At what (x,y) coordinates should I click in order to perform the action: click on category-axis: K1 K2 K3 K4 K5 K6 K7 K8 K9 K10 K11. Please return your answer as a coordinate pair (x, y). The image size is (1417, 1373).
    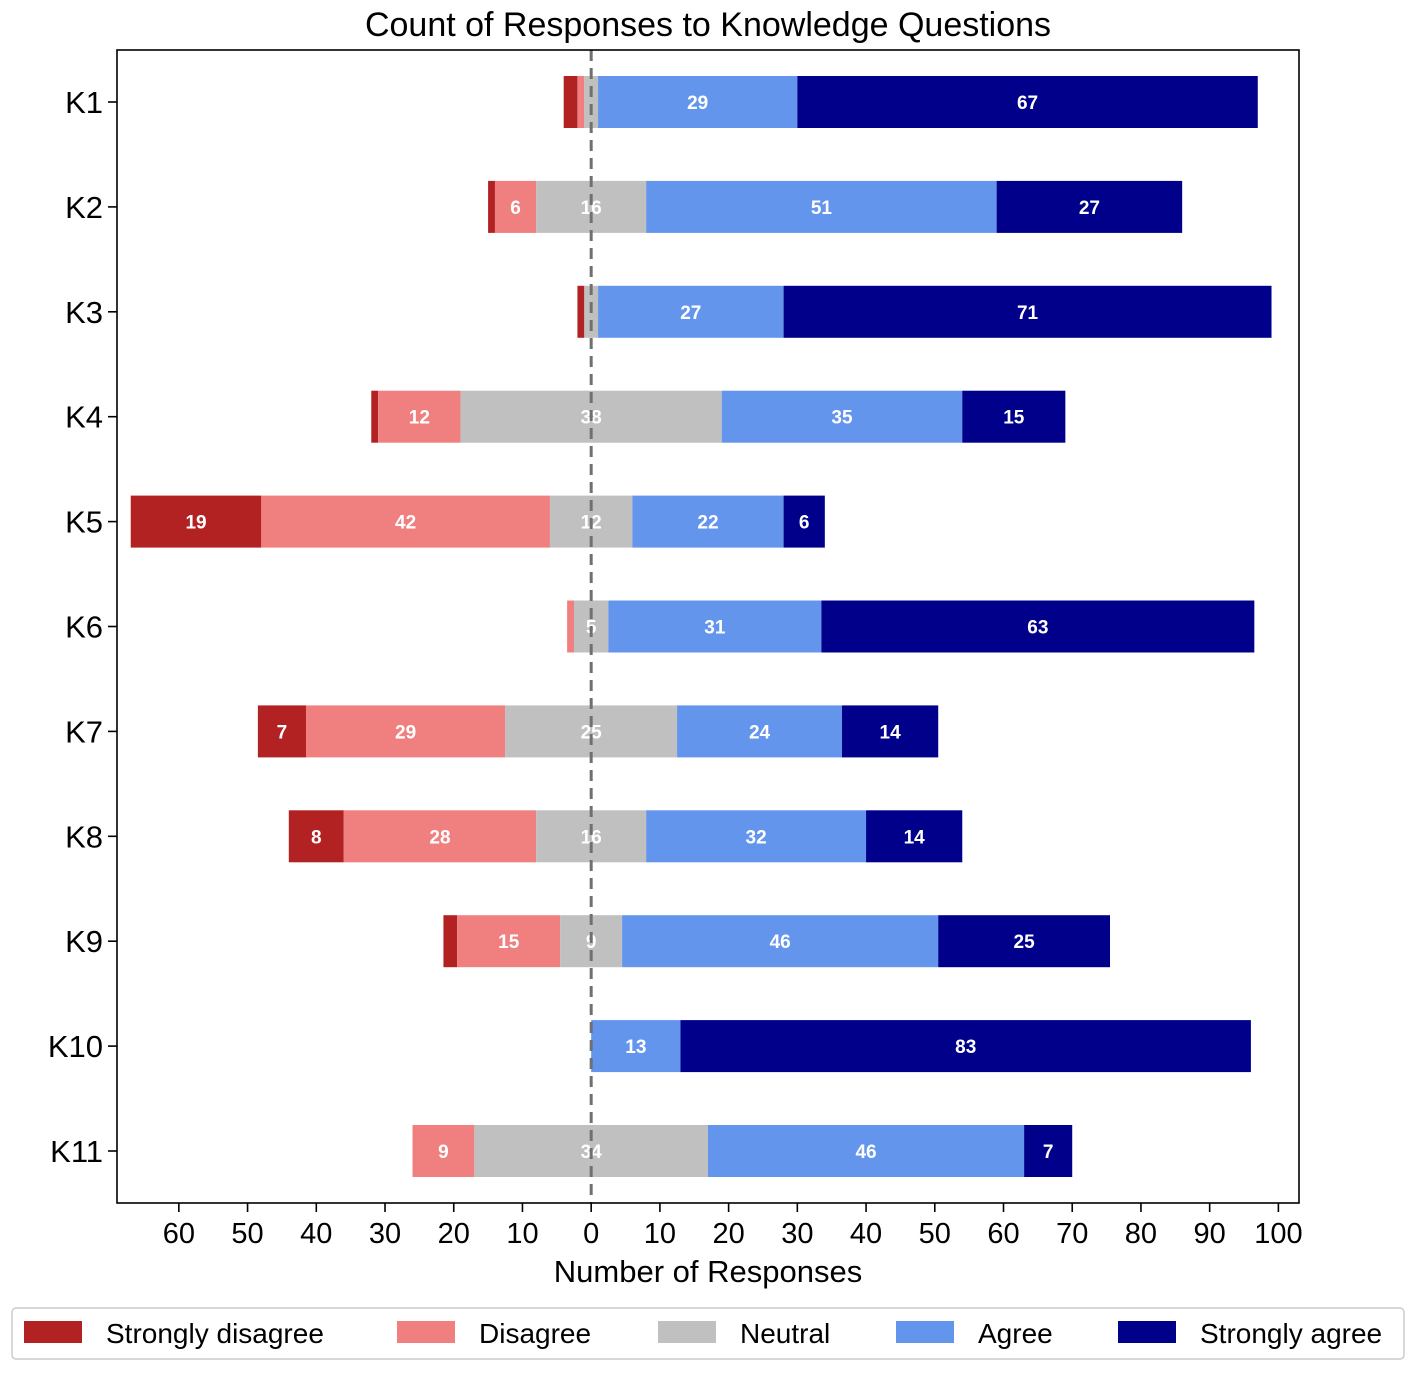
    Looking at the image, I should click on (82, 627).